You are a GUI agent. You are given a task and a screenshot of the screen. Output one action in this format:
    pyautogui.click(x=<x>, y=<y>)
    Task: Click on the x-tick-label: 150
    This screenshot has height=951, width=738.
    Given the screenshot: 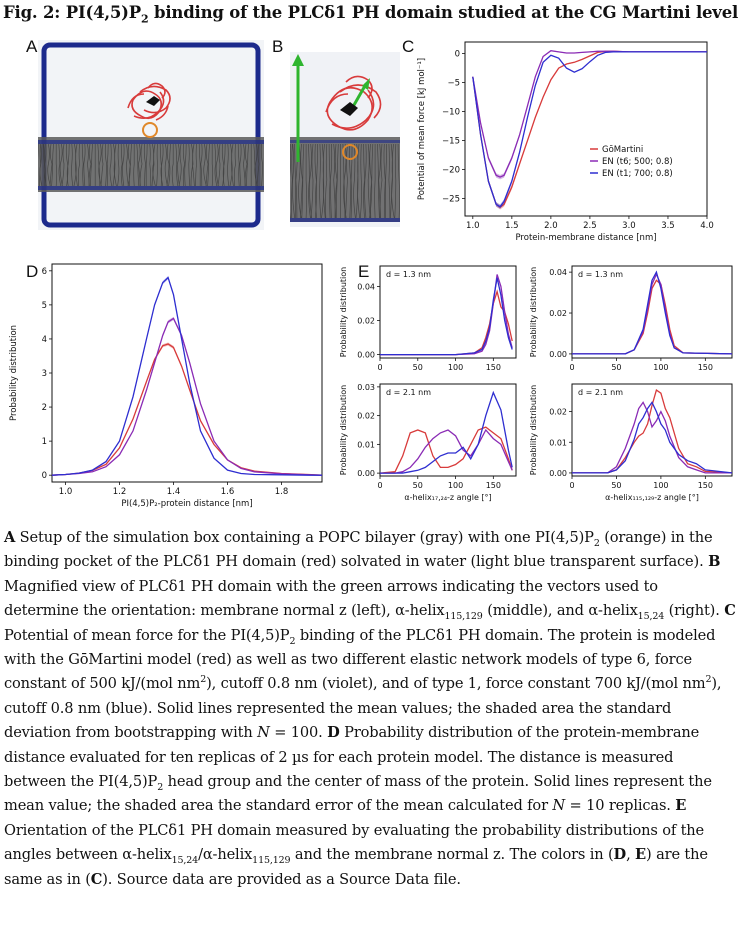 What is the action you would take?
    pyautogui.click(x=493, y=367)
    